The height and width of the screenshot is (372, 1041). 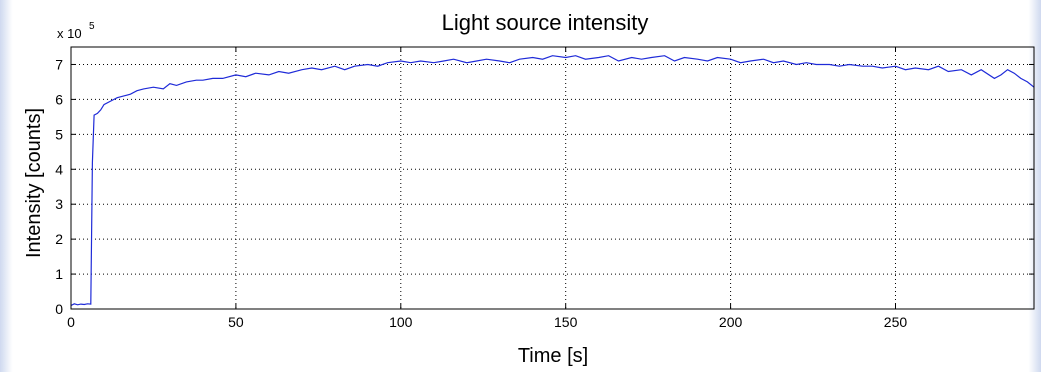 I want to click on y-multiplier-exponent: 5, so click(x=92, y=26).